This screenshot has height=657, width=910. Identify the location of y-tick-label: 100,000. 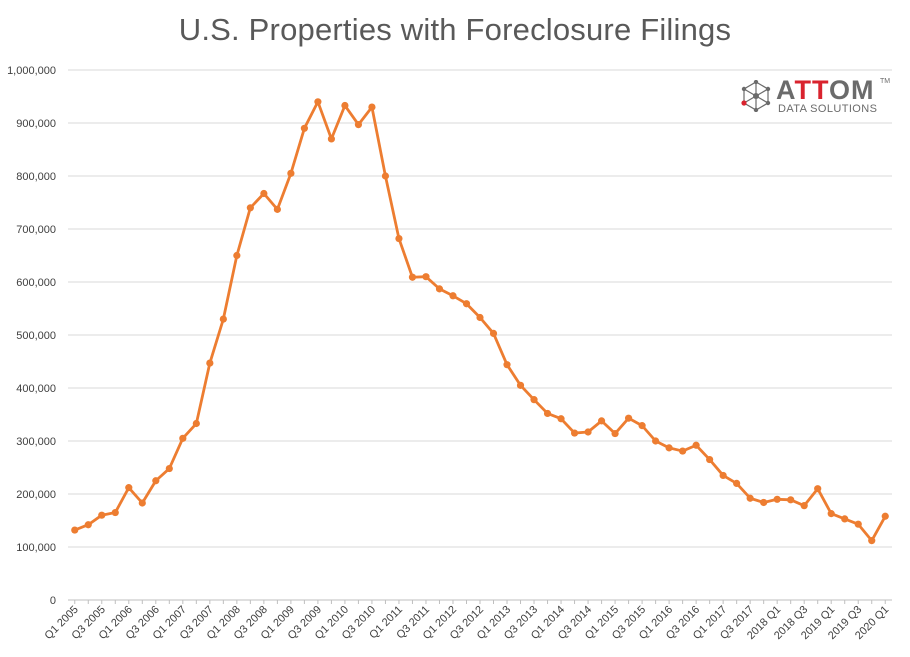
(36, 548).